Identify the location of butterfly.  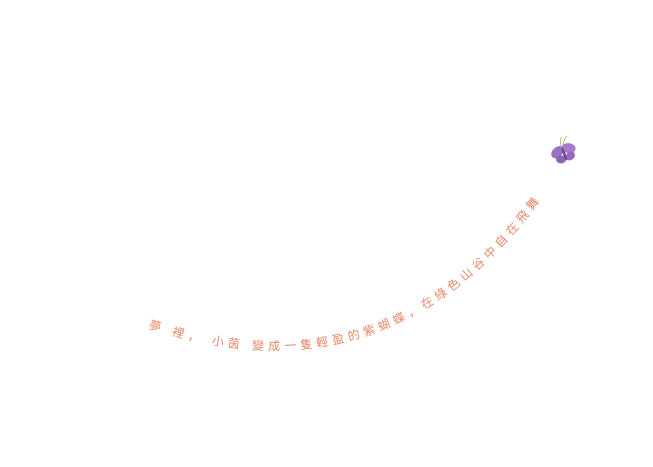
(563, 149).